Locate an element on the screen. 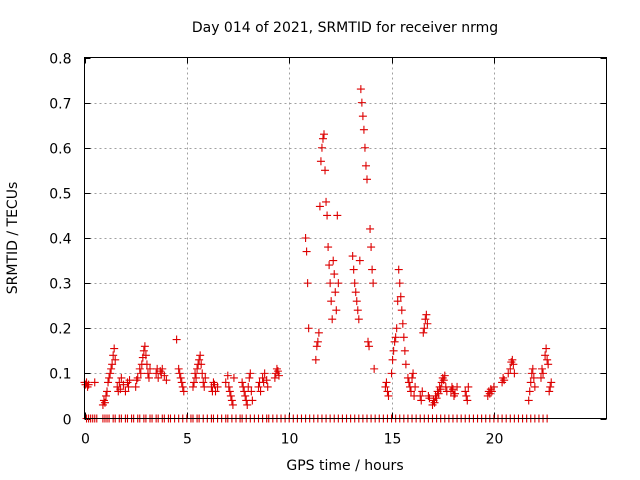 This screenshot has width=640, height=480. y-tick-label: 0.3 is located at coordinates (60, 285).